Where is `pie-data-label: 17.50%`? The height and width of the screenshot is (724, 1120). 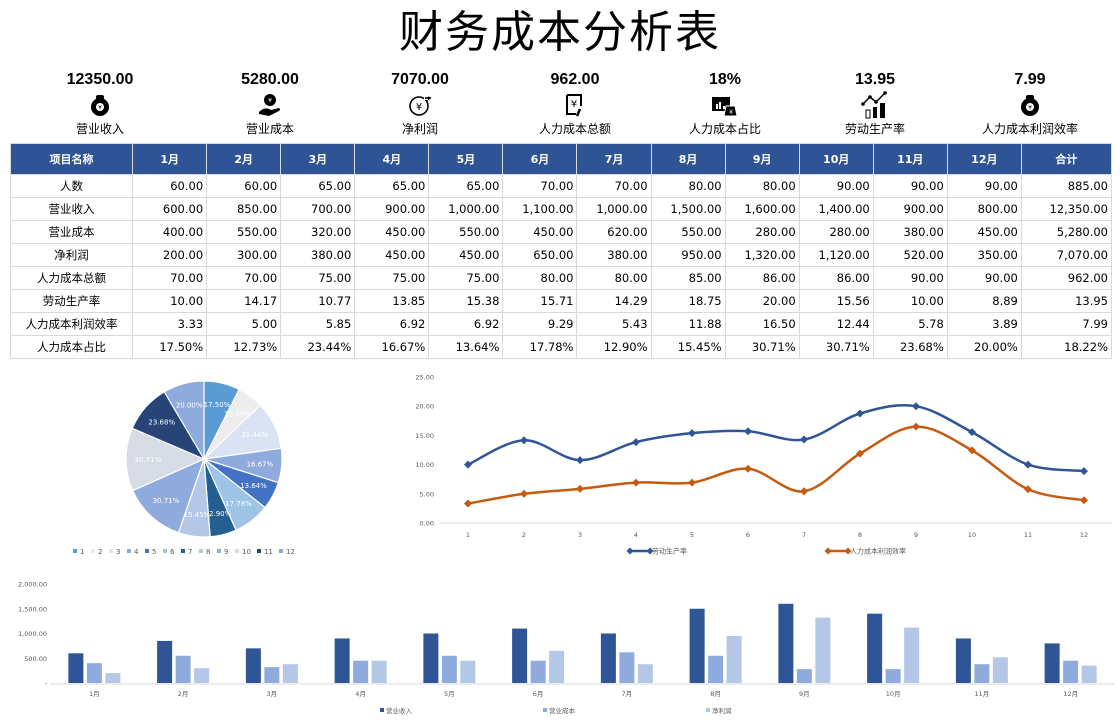
pie-data-label: 17.50% is located at coordinates (217, 405).